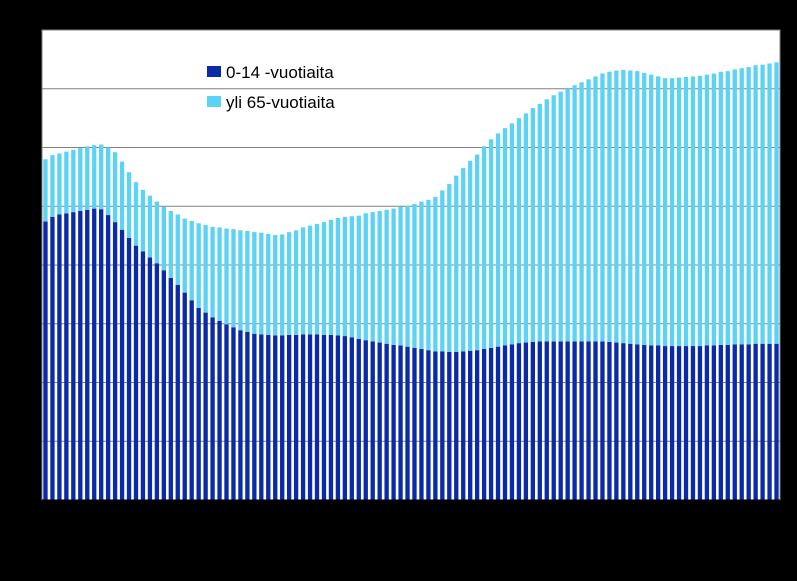 The width and height of the screenshot is (797, 581). What do you see at coordinates (271, 87) in the screenshot?
I see `legend: 0-14 -vuotiaita yli 65-vuotiaita` at bounding box center [271, 87].